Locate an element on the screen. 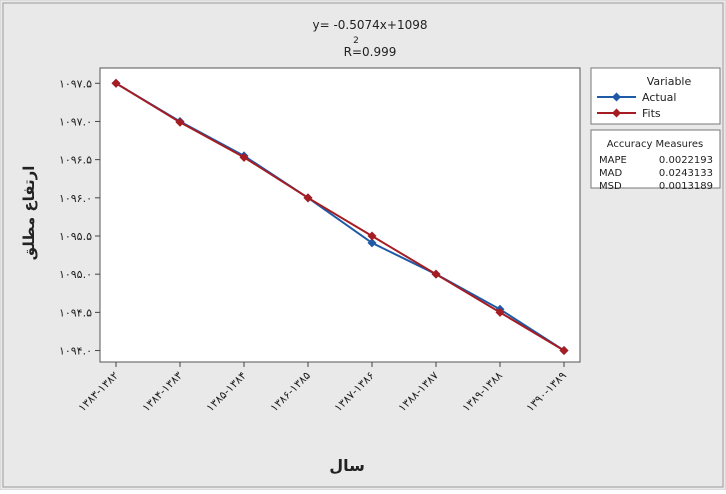 The image size is (726, 494). accuracy-label-msd: MSD is located at coordinates (610, 186).